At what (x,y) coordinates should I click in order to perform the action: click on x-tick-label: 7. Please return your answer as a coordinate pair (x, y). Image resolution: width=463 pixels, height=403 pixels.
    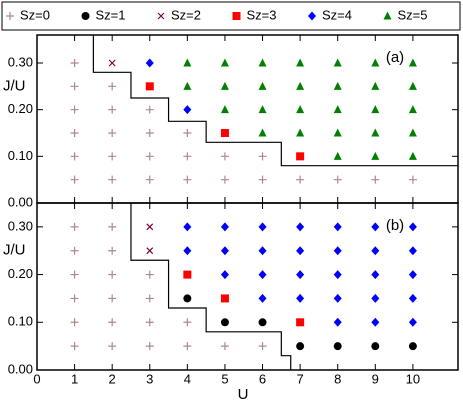
    Looking at the image, I should click on (300, 378).